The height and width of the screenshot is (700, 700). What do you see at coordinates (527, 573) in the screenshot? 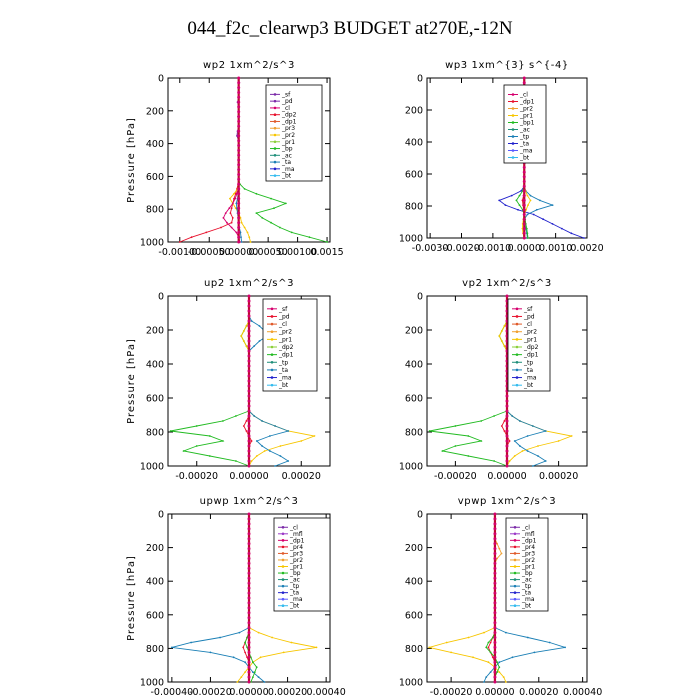
I see `legend-entry: _bp` at bounding box center [527, 573].